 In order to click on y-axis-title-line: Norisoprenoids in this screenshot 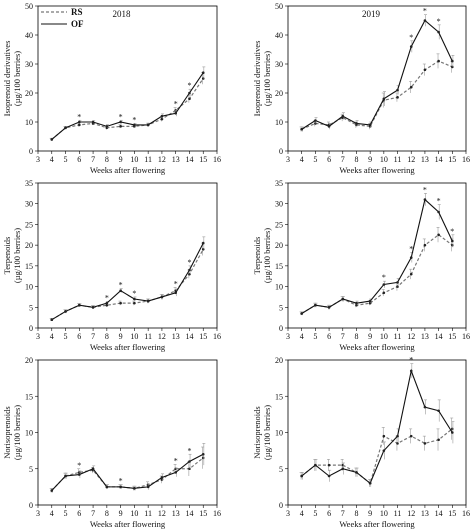, I will do `click(7, 432)`.